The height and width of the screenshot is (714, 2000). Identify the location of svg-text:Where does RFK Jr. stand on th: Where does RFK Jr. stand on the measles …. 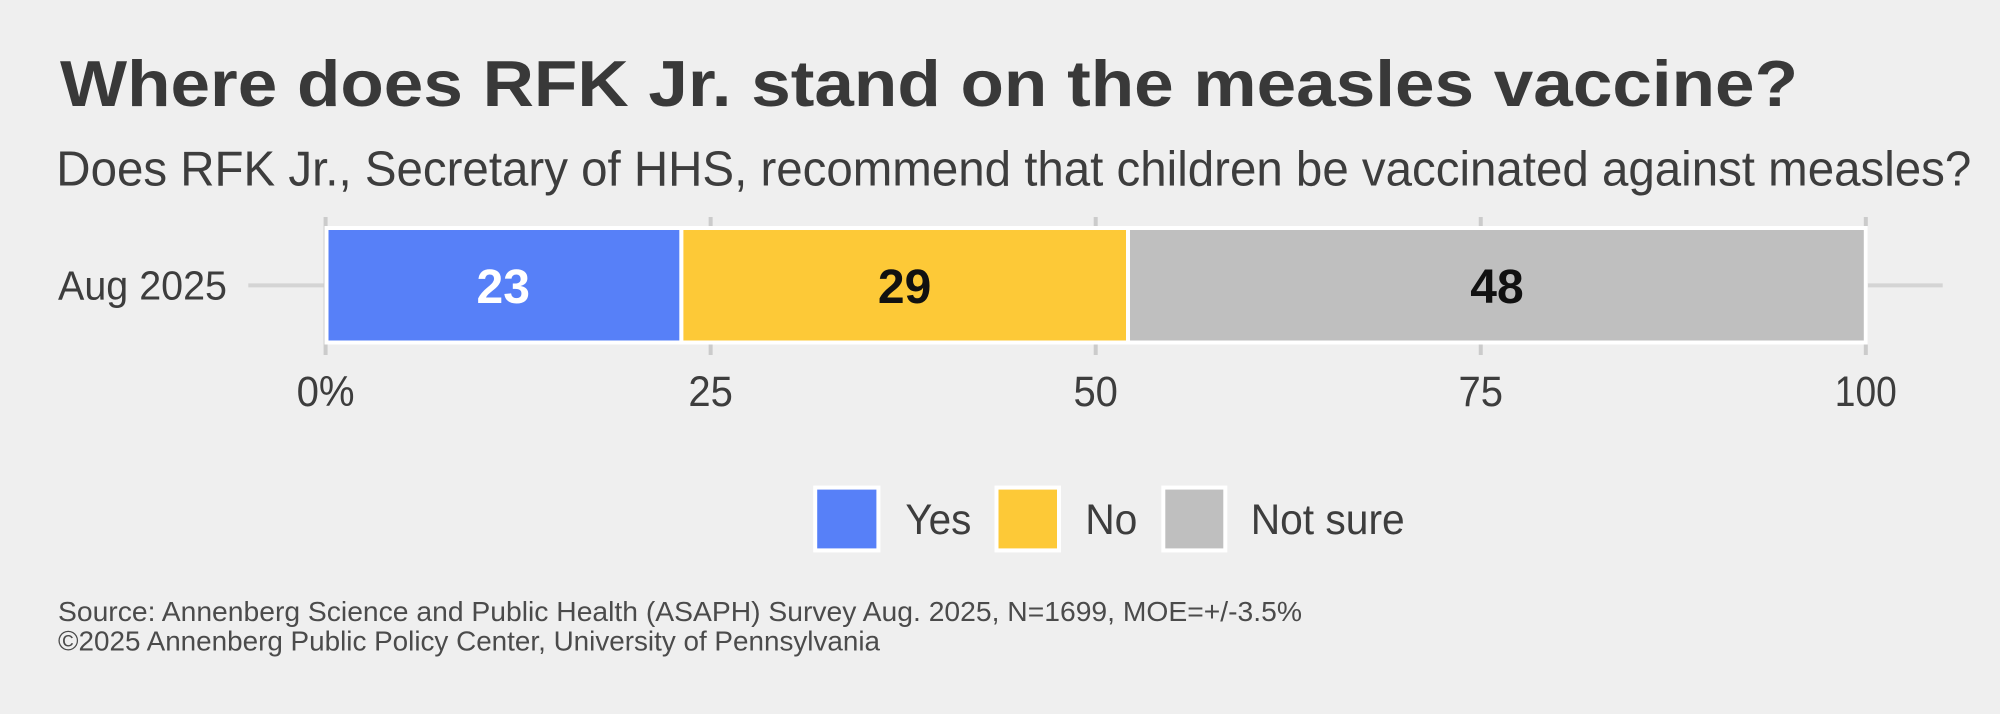
(929, 83).